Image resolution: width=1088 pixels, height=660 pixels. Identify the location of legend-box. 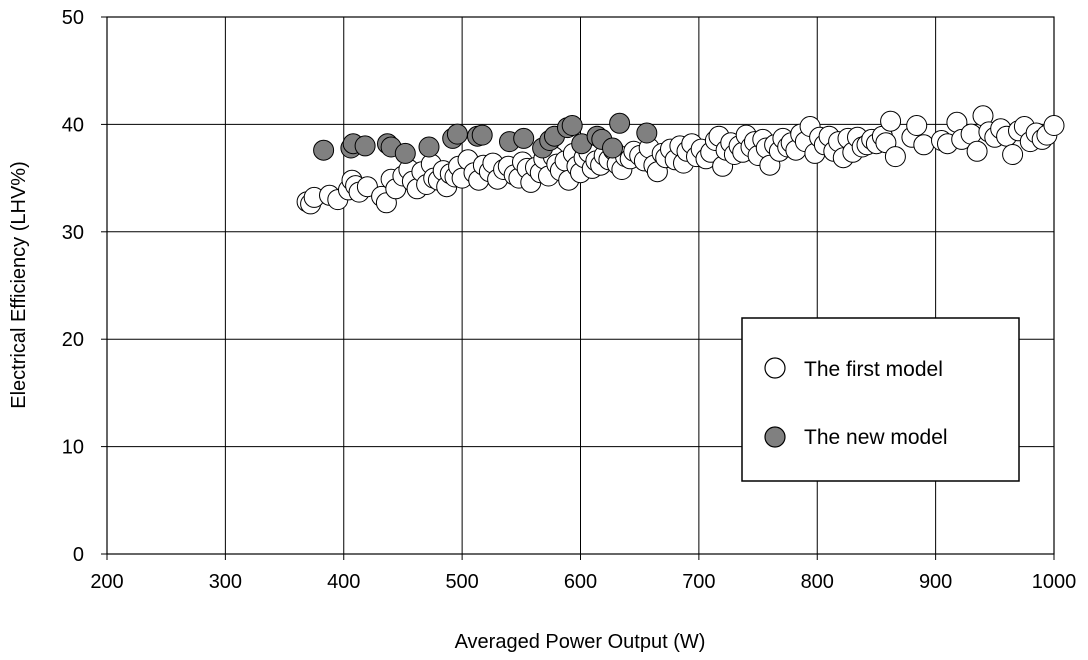
(880, 399).